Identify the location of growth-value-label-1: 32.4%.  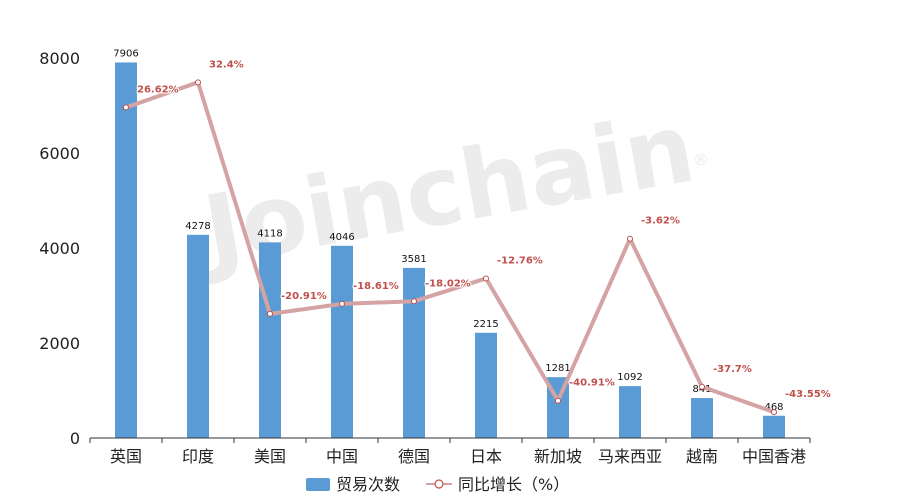
(226, 64).